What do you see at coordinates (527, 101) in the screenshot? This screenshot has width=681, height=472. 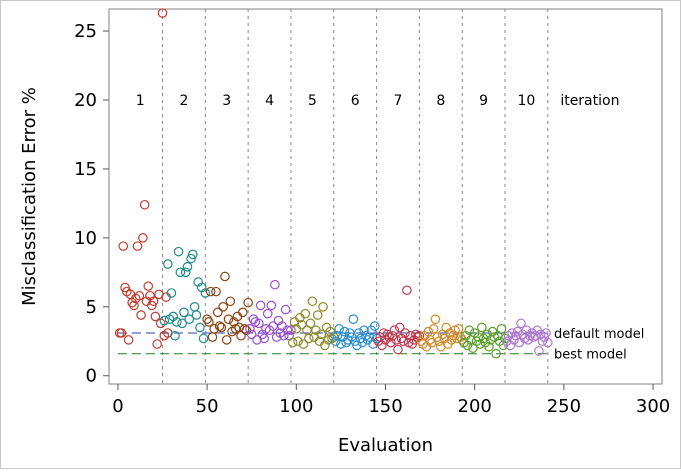 I see `iteration-number: 10` at bounding box center [527, 101].